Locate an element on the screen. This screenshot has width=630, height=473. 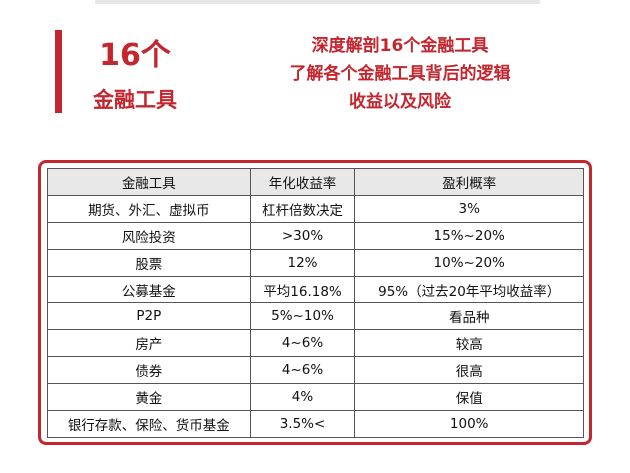
header-row: 金融工具 年化收益率 盈利概率 is located at coordinates (315, 182).